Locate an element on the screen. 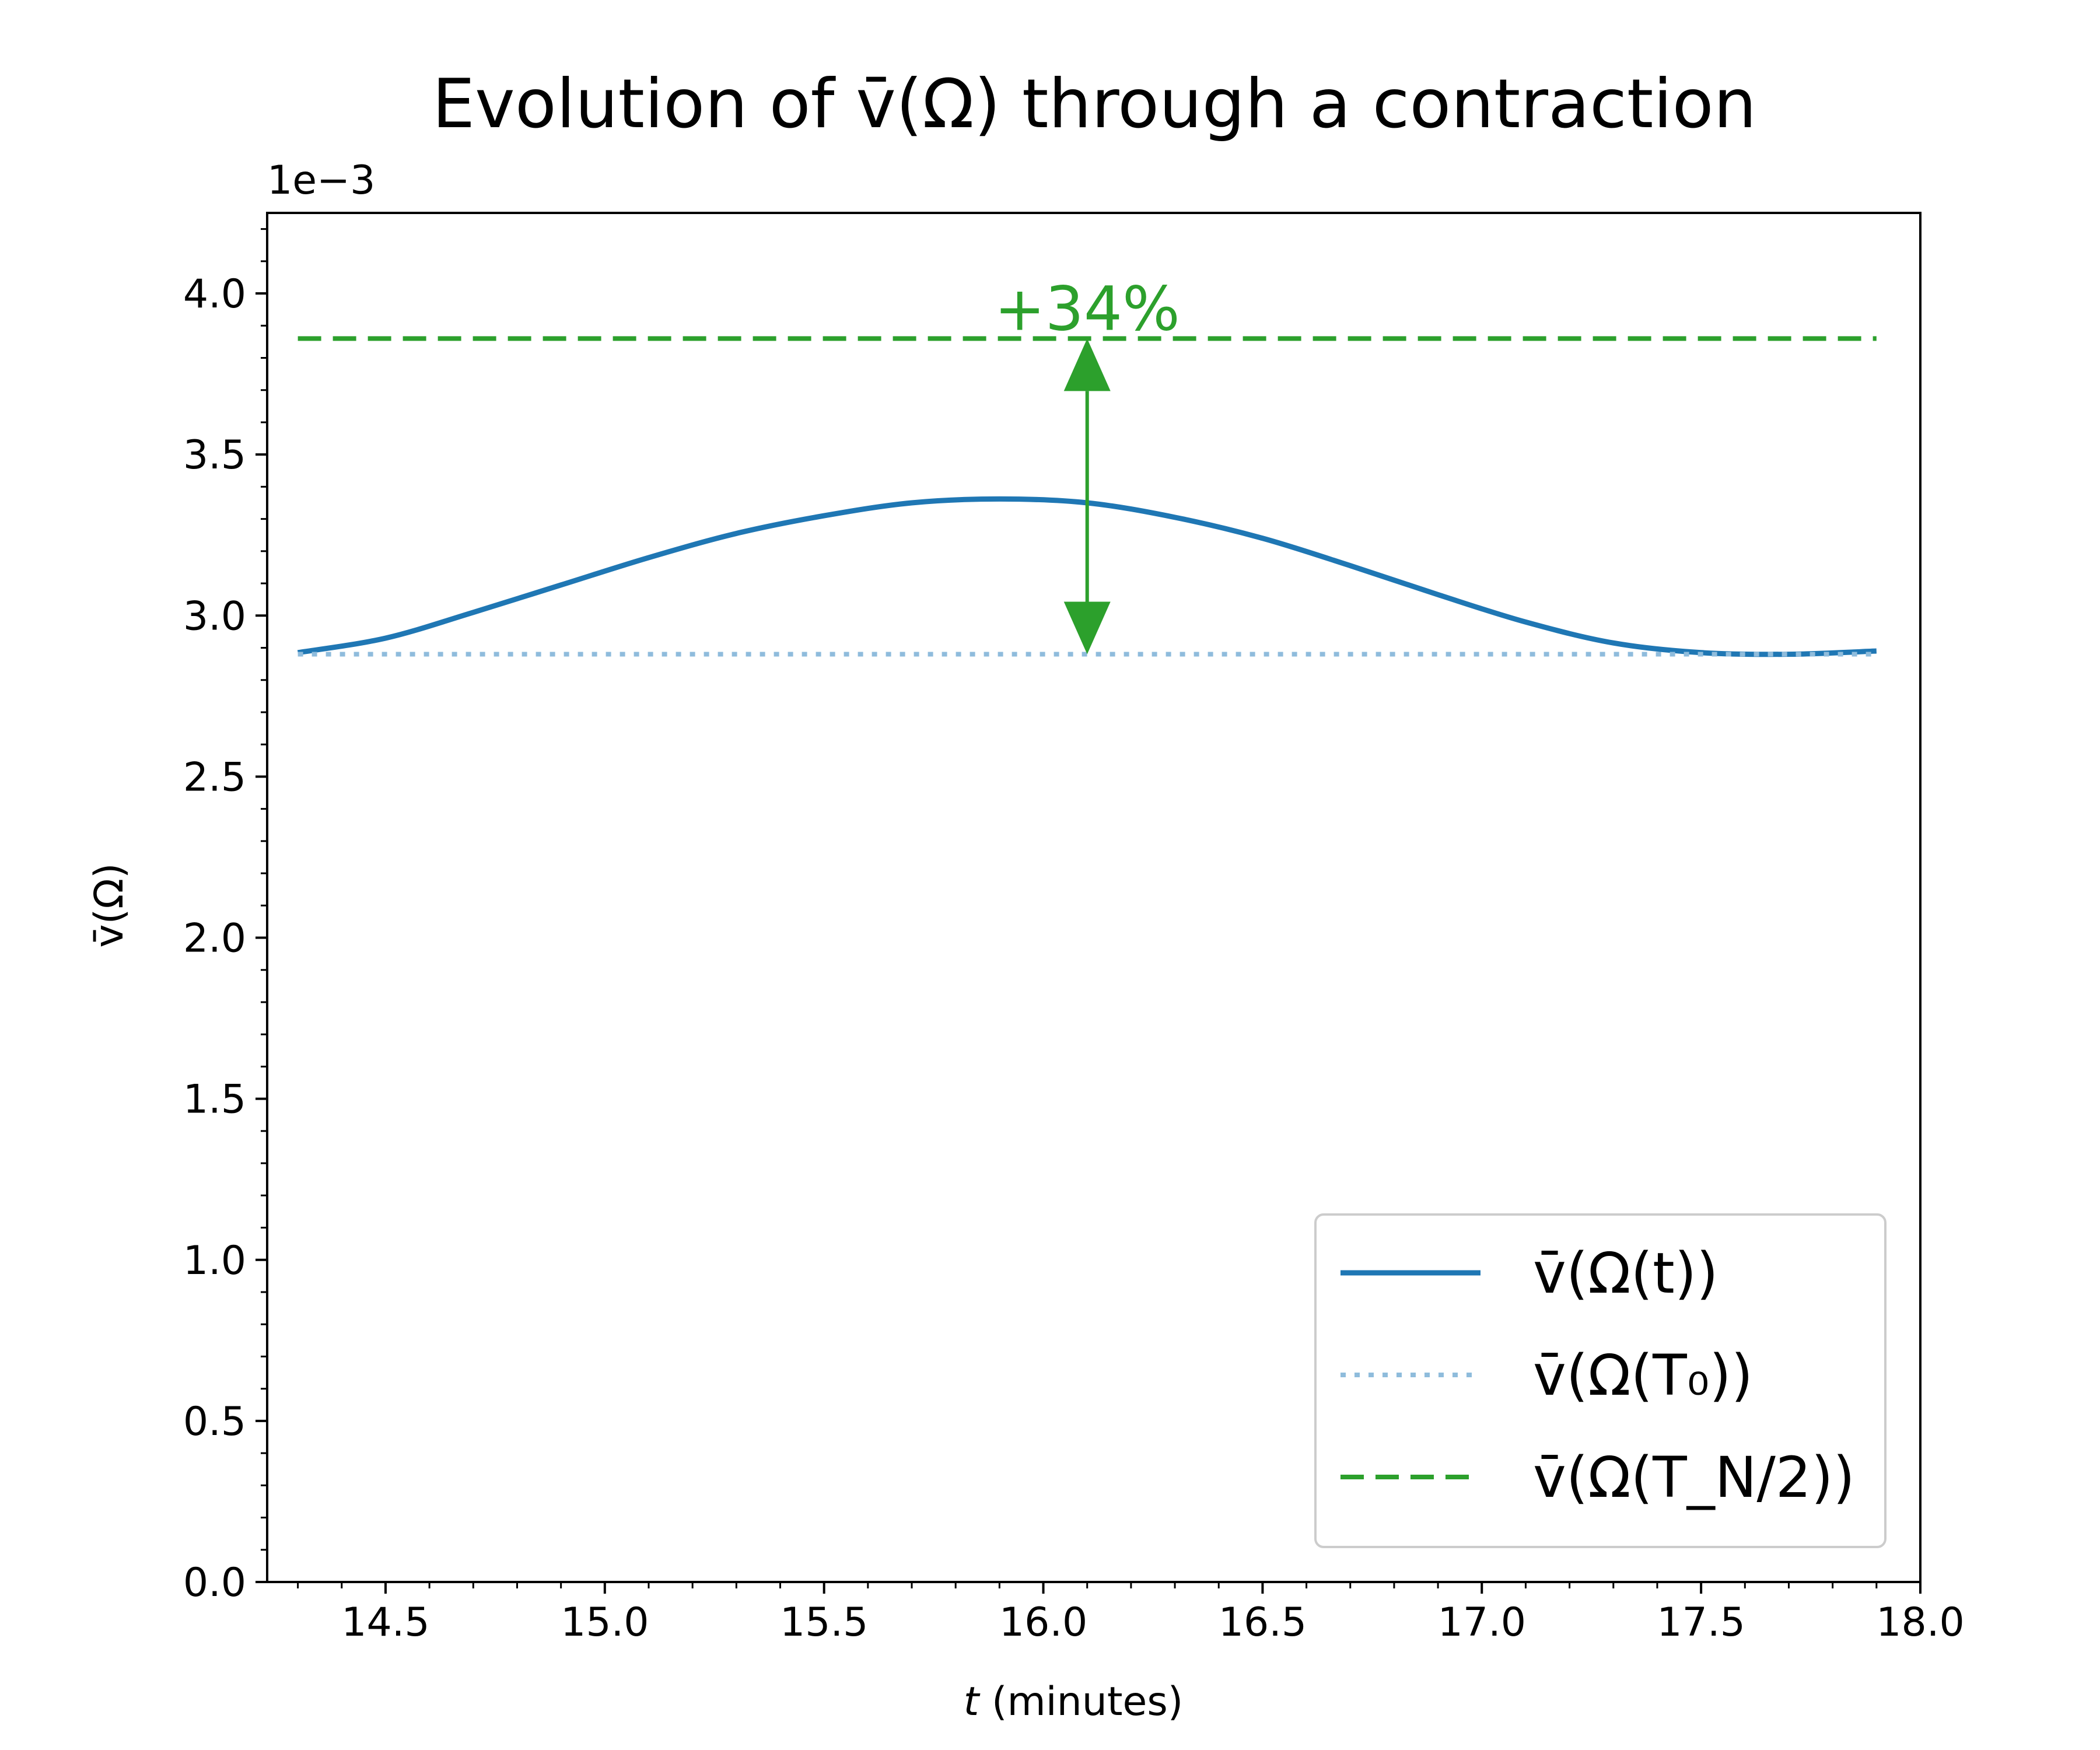 This screenshot has height=1750, width=2100. y-tick-label: 1.5 is located at coordinates (214, 1100).